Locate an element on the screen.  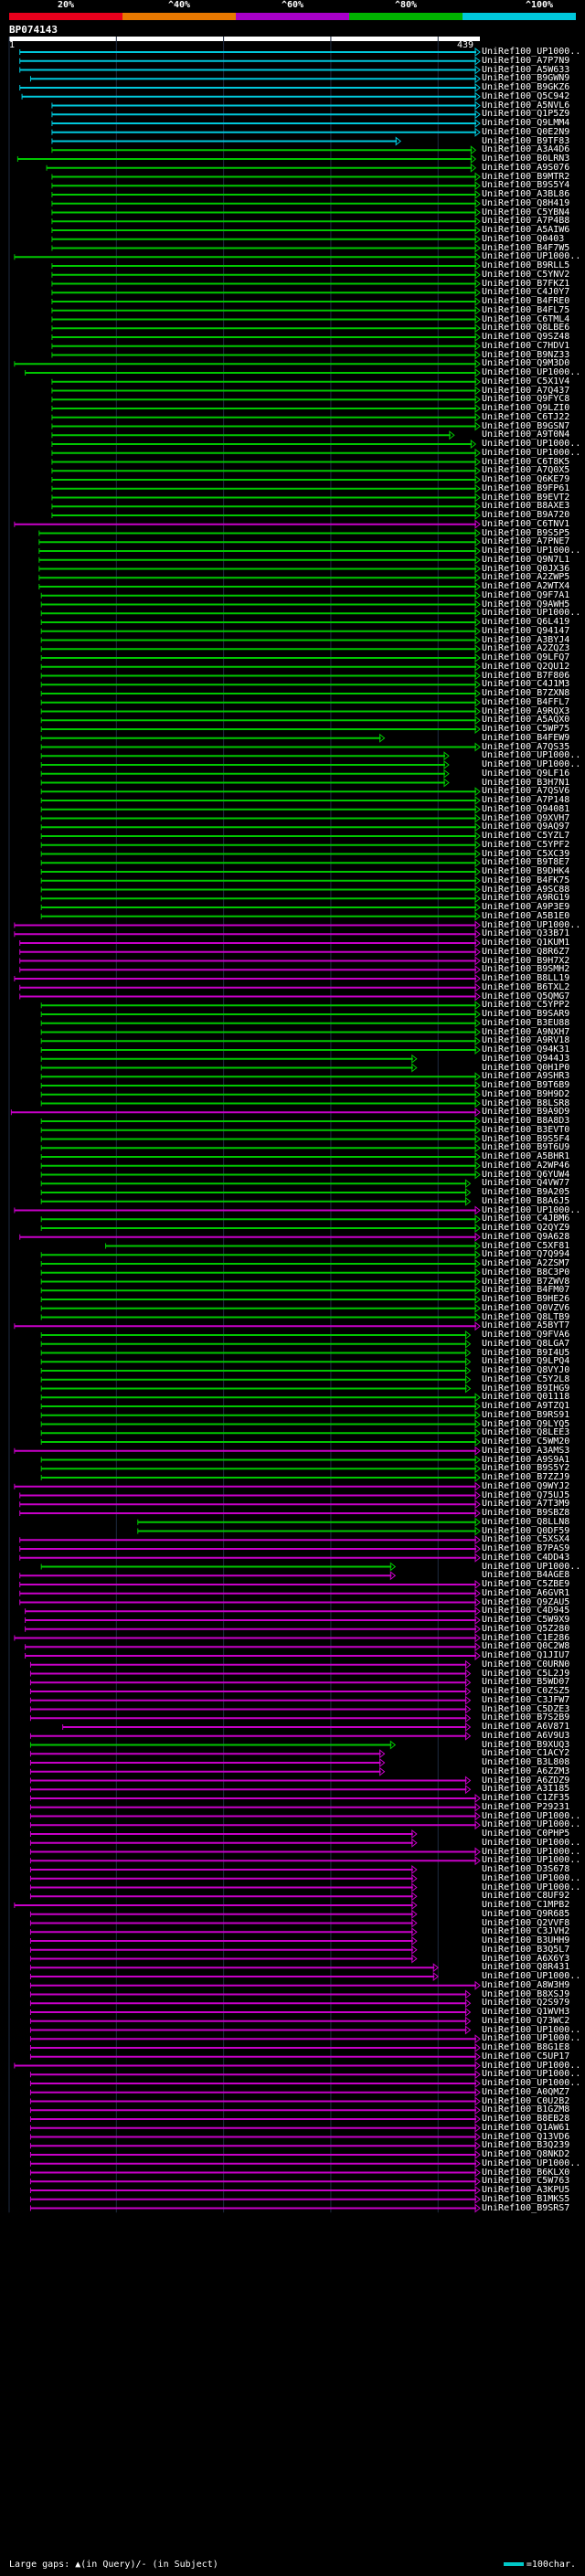
hit-label: UniRef100_Q9N7L1 is located at coordinates (526, 559).